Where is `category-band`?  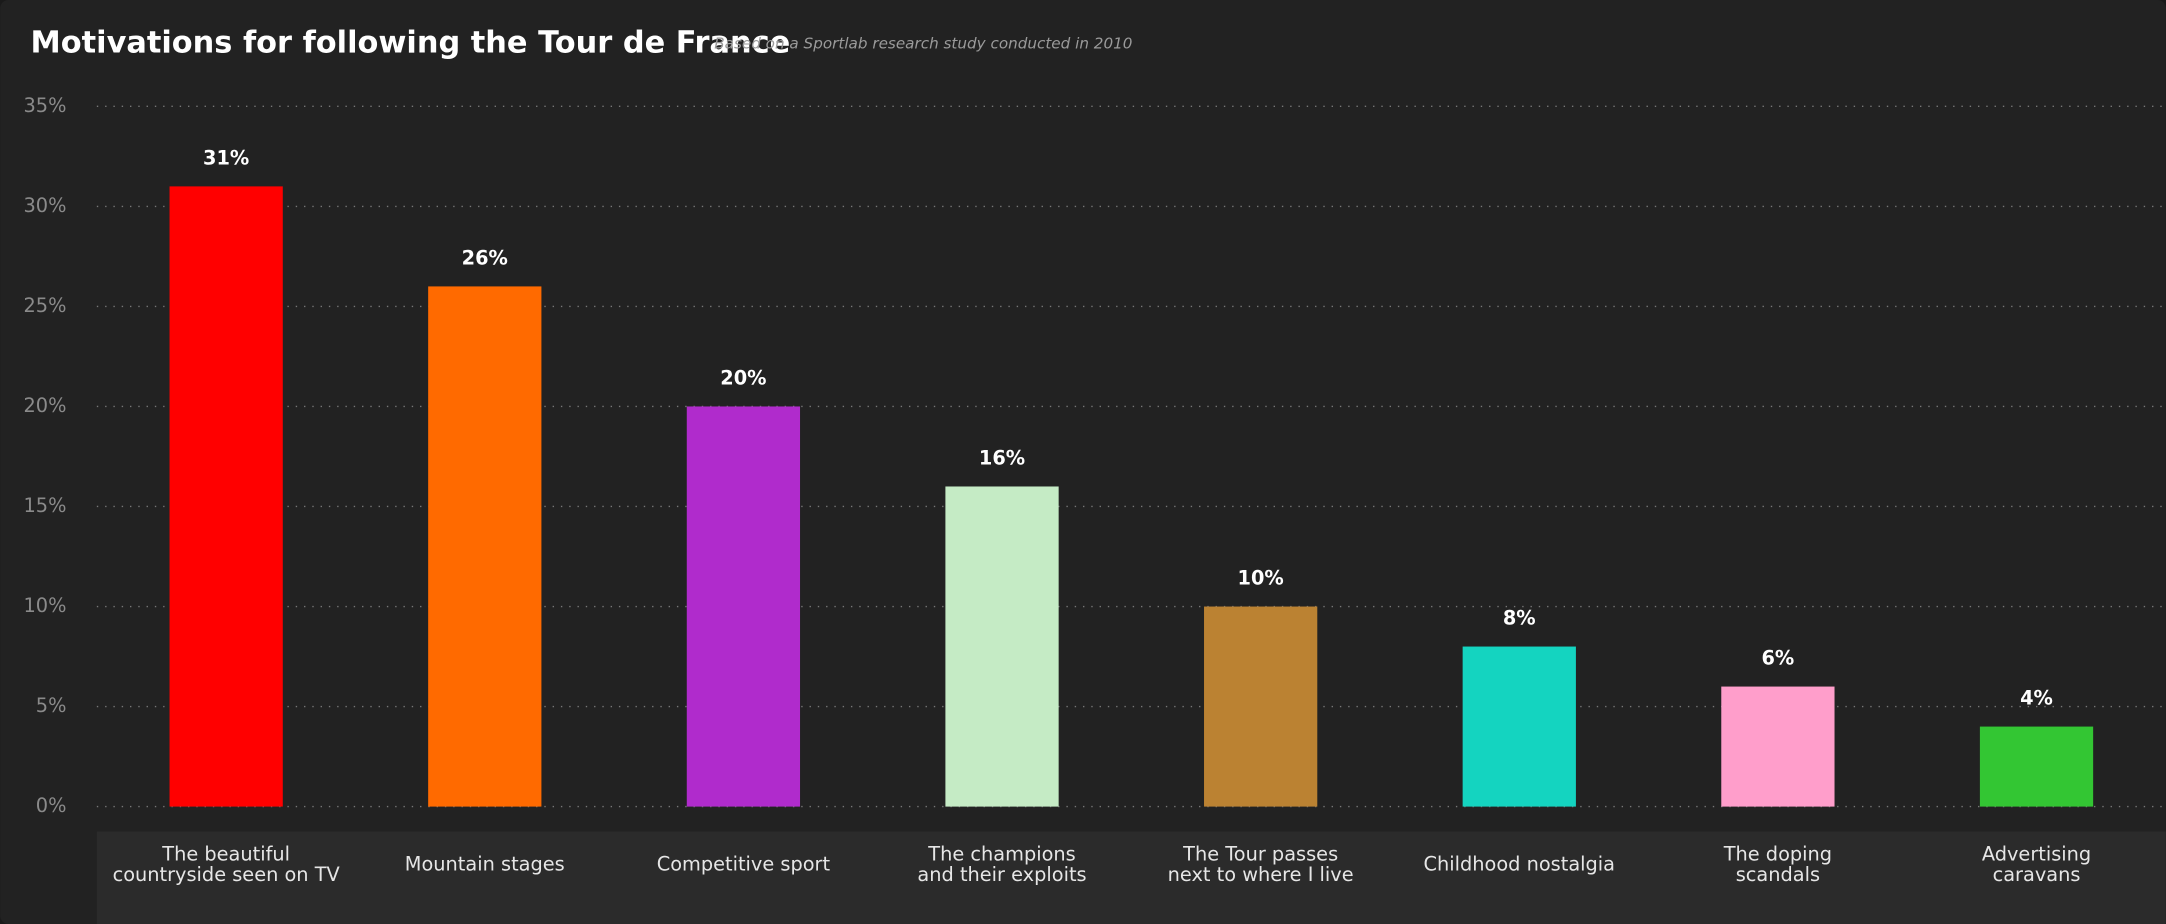
category-band is located at coordinates (1131, 877).